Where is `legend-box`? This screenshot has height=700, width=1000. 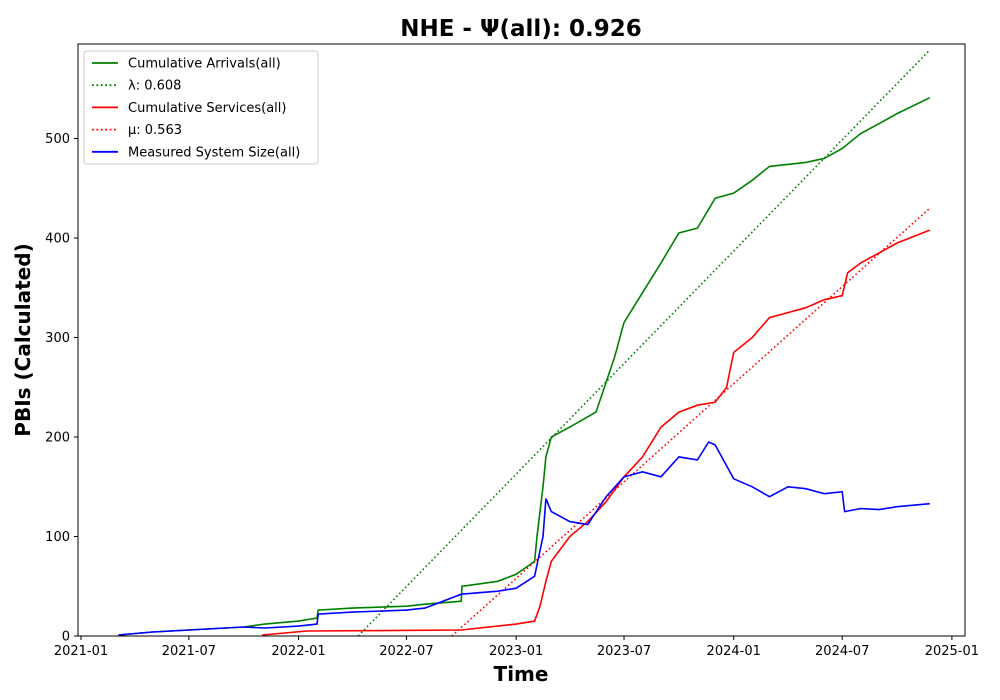 legend-box is located at coordinates (201, 107).